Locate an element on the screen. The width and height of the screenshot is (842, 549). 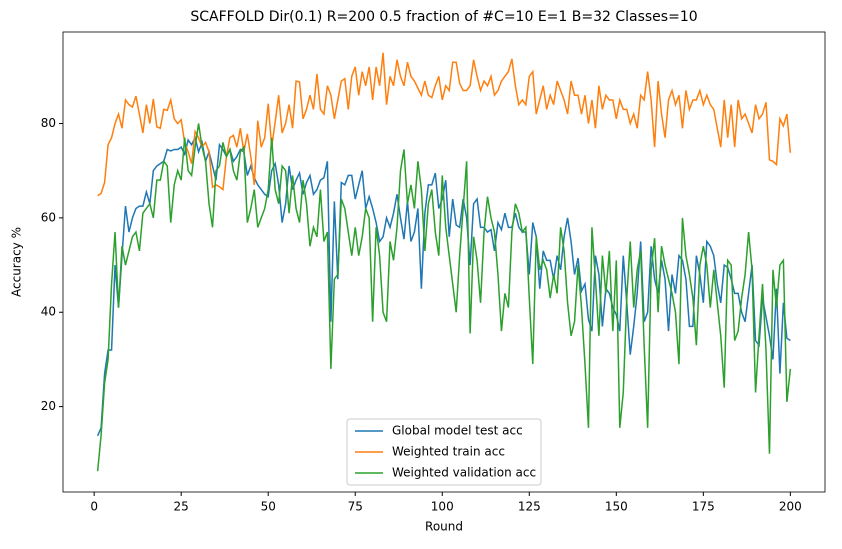
legend-label: Weighted train acc is located at coordinates (448, 452).